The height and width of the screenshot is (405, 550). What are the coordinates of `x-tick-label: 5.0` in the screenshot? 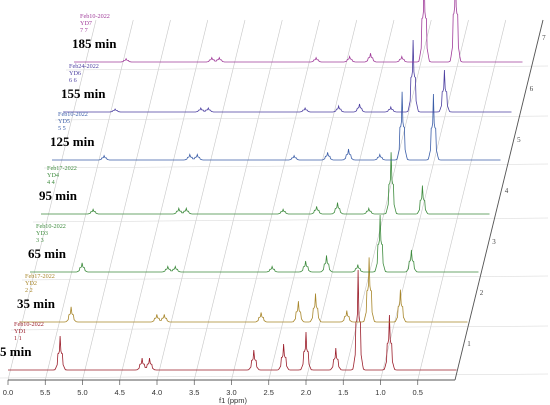 It's located at (82, 392).